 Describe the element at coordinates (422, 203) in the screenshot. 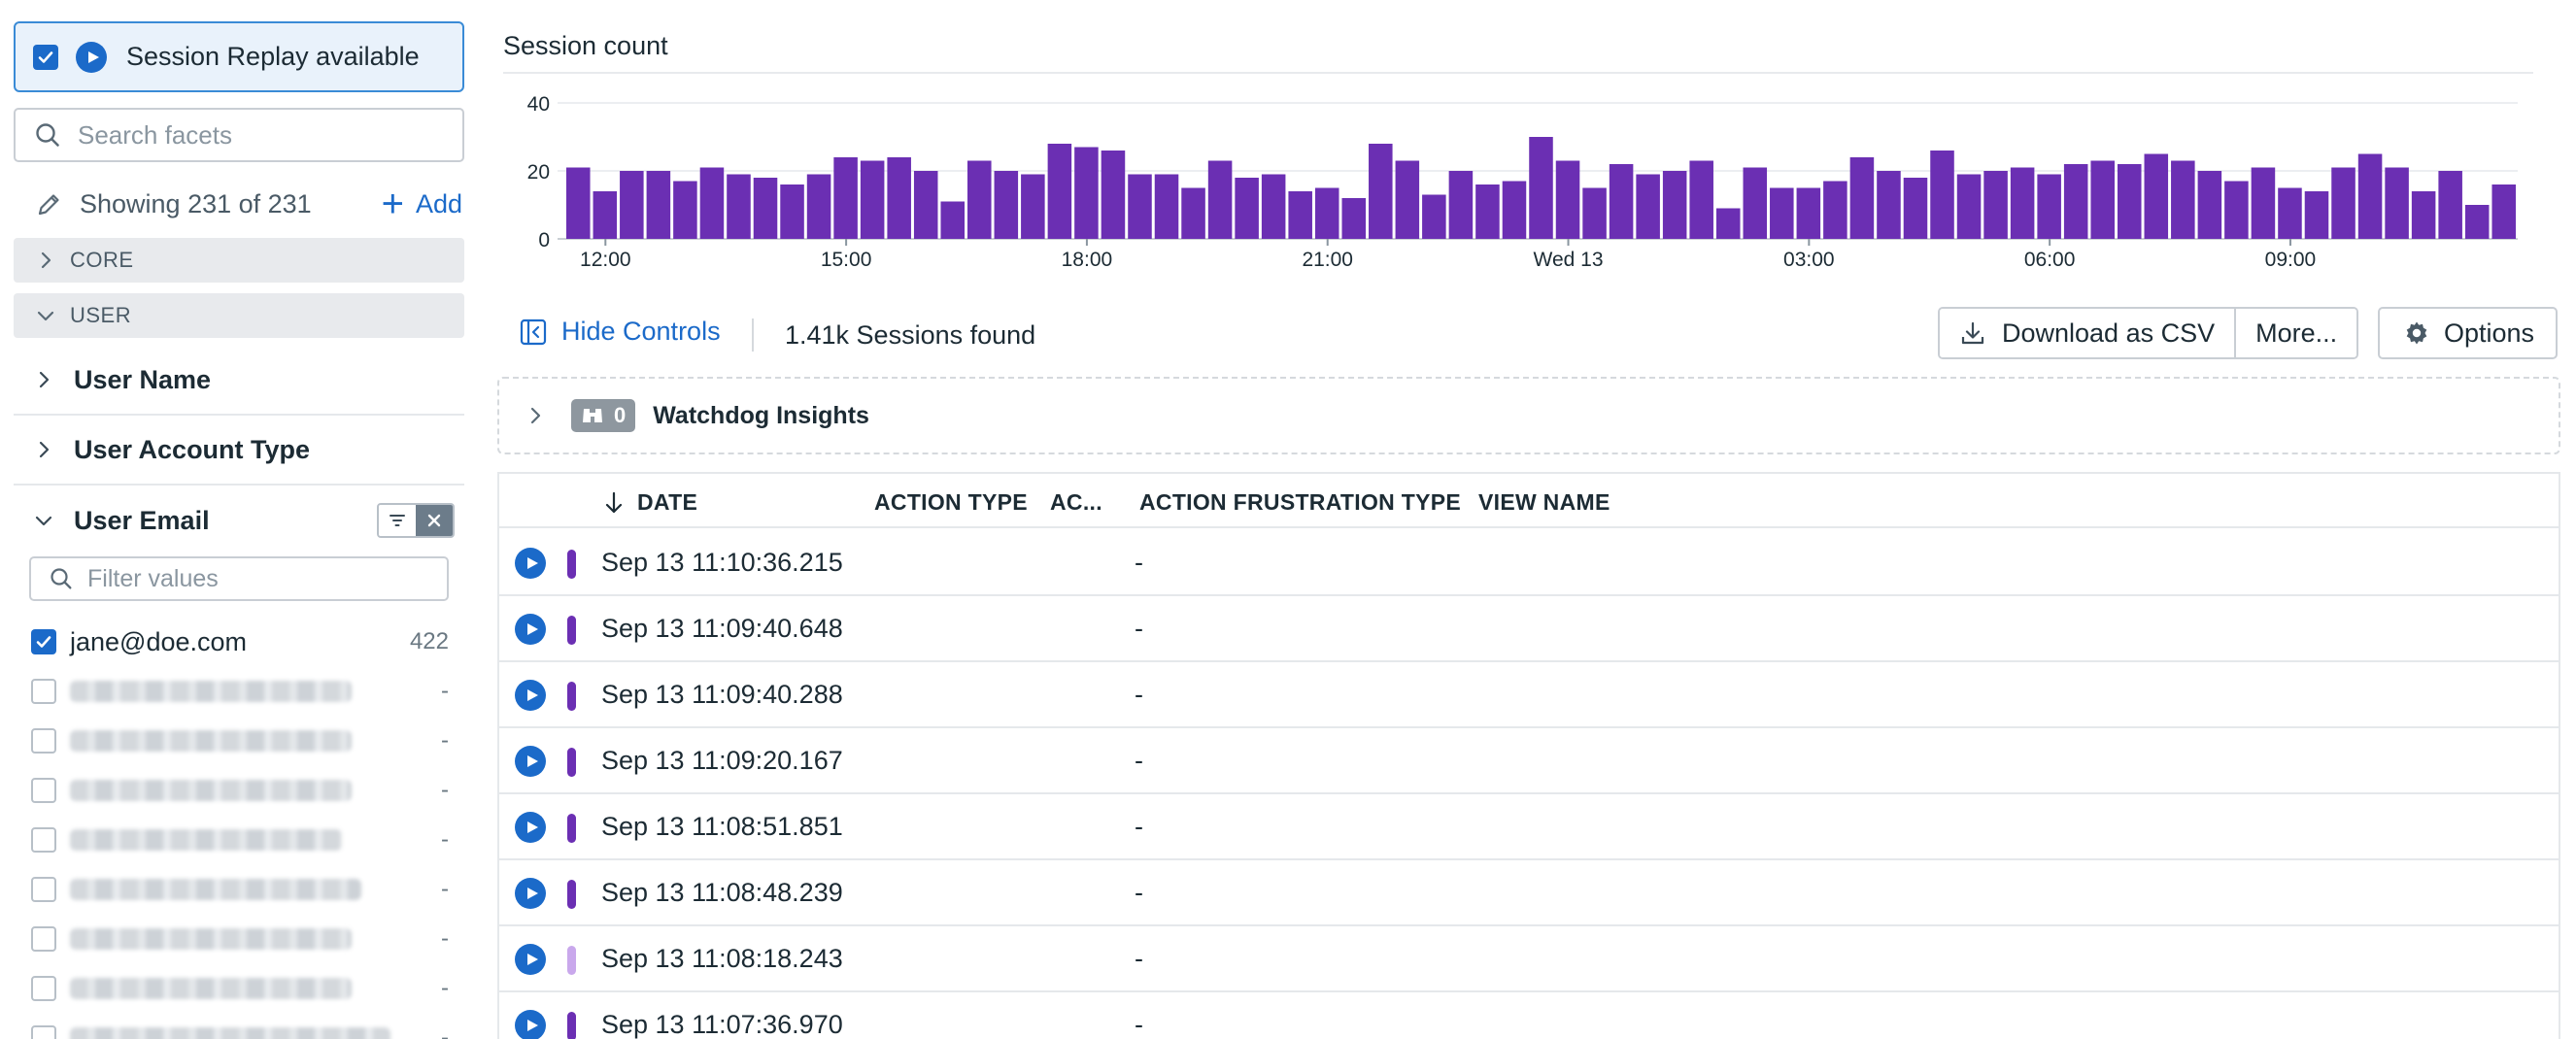

I see `add-facet-button: + Add` at that location.